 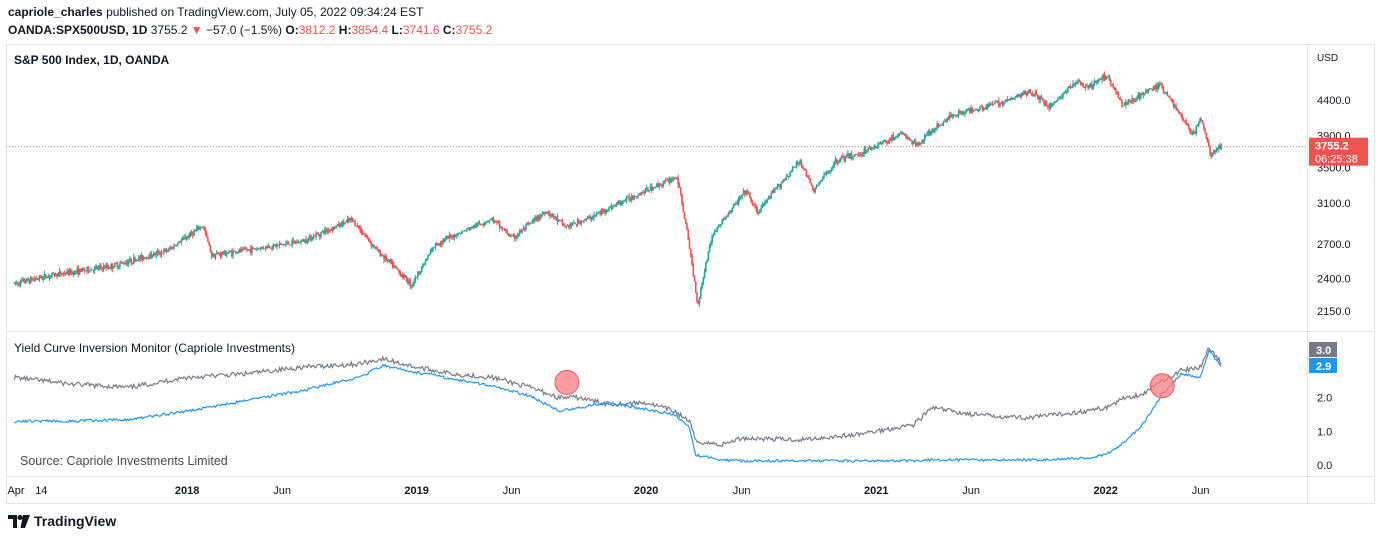 I want to click on change-down-icon: ▼, so click(x=196, y=30).